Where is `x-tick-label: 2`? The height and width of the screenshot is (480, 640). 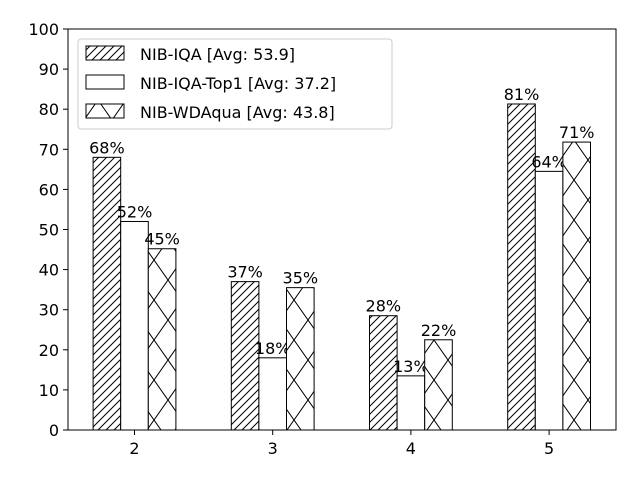
x-tick-label: 2 is located at coordinates (134, 448).